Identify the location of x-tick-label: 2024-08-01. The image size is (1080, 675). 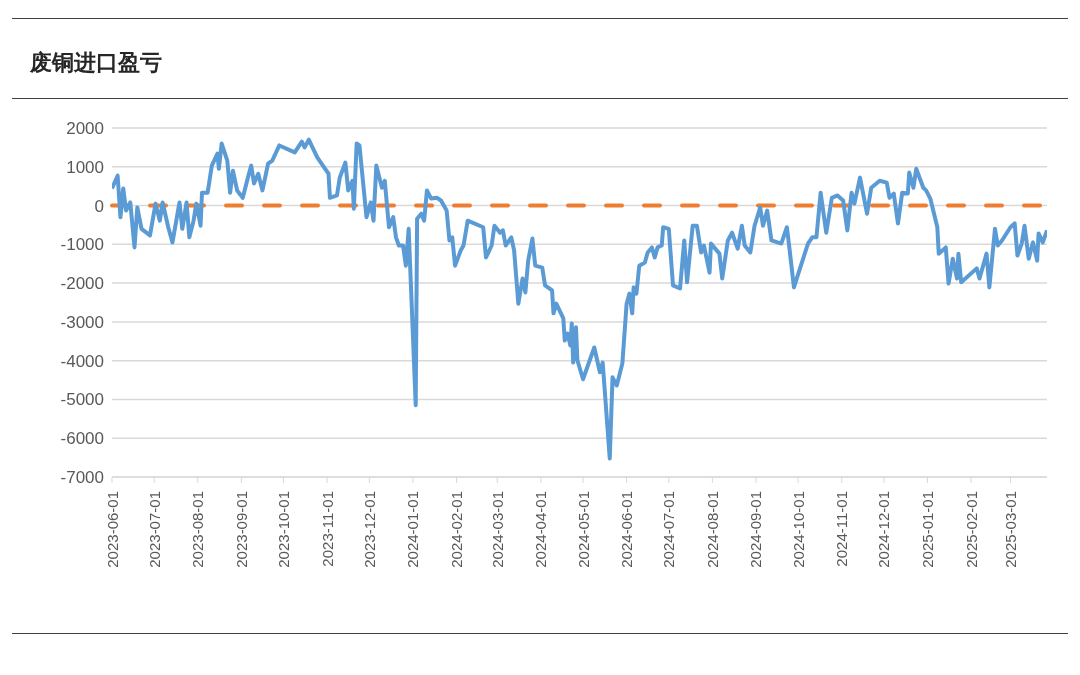
(712, 529).